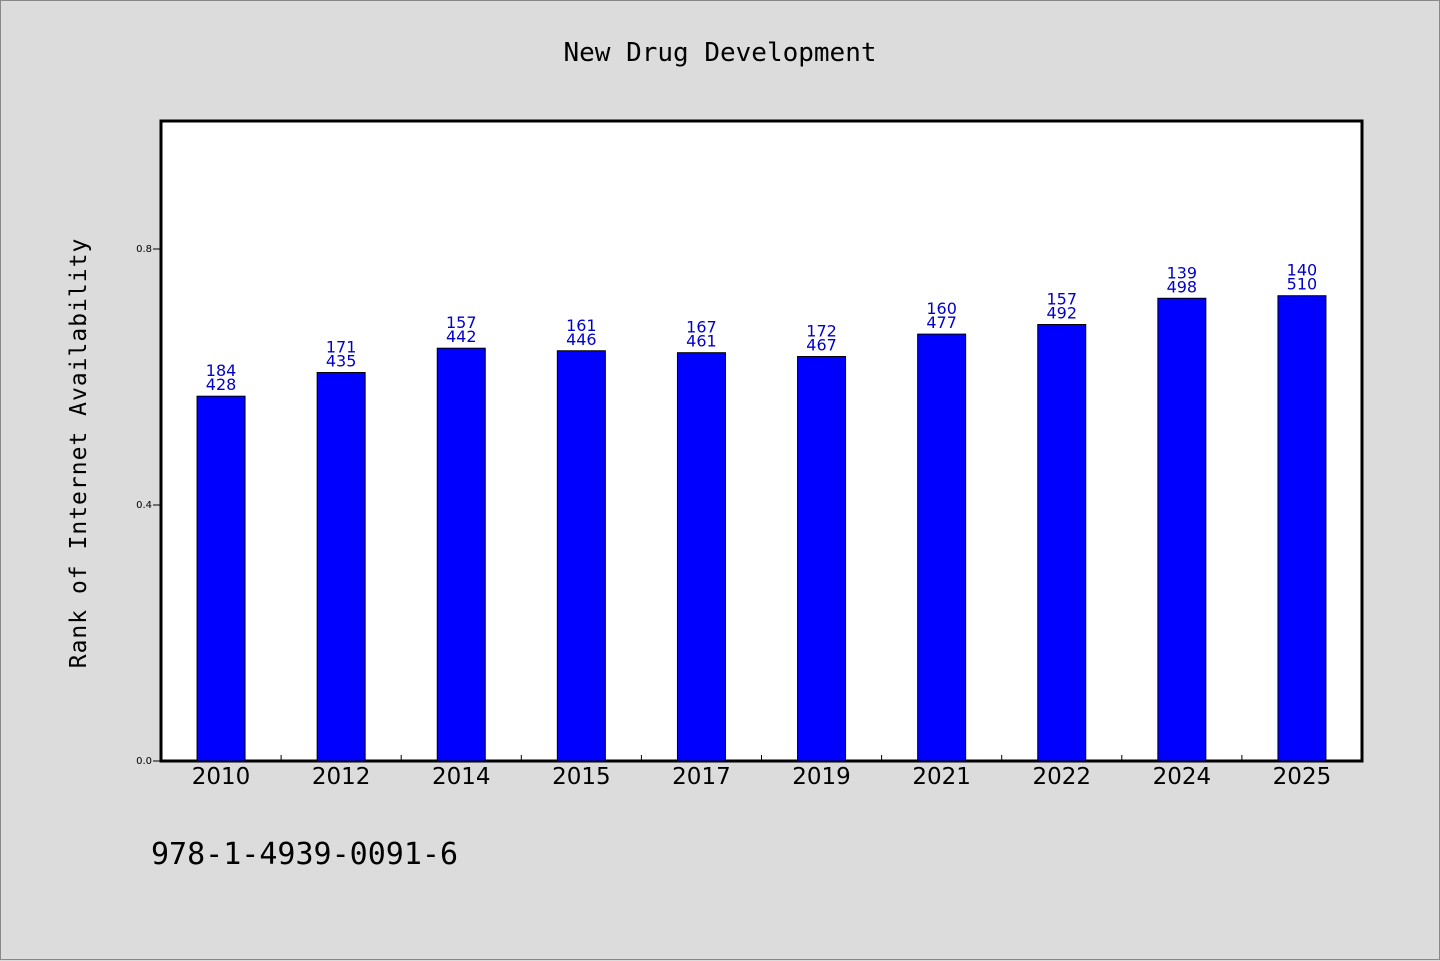  Describe the element at coordinates (701, 777) in the screenshot. I see `x-tick-label-2017: 2017` at that location.